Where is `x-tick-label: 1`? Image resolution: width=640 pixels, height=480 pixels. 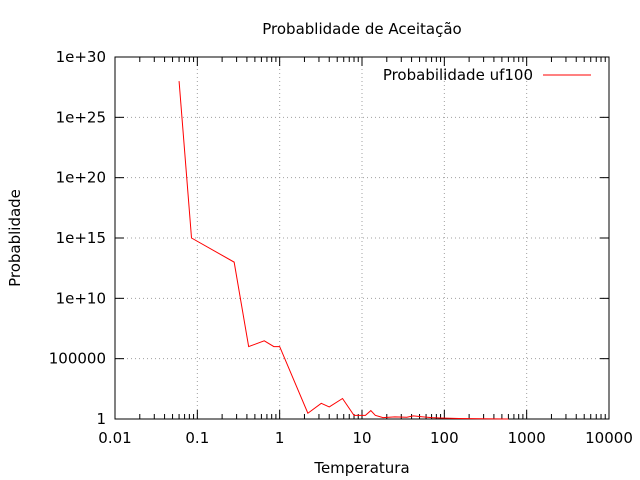
x-tick-label: 1 is located at coordinates (280, 438).